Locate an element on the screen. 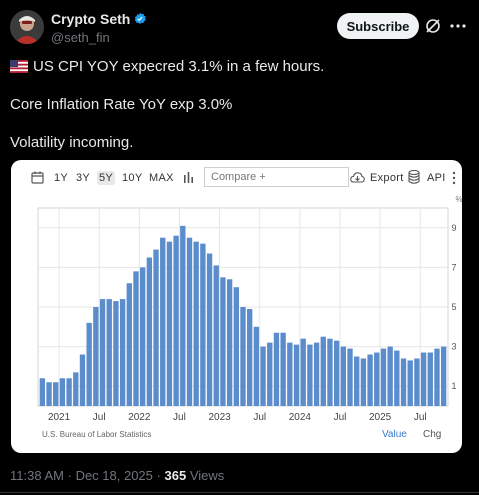  slash-circle-icon is located at coordinates (433, 26).